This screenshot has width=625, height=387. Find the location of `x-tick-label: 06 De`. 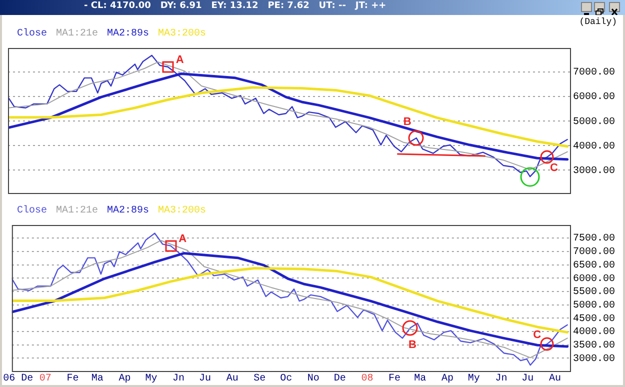

x-tick-label: 06 De is located at coordinates (18, 379).